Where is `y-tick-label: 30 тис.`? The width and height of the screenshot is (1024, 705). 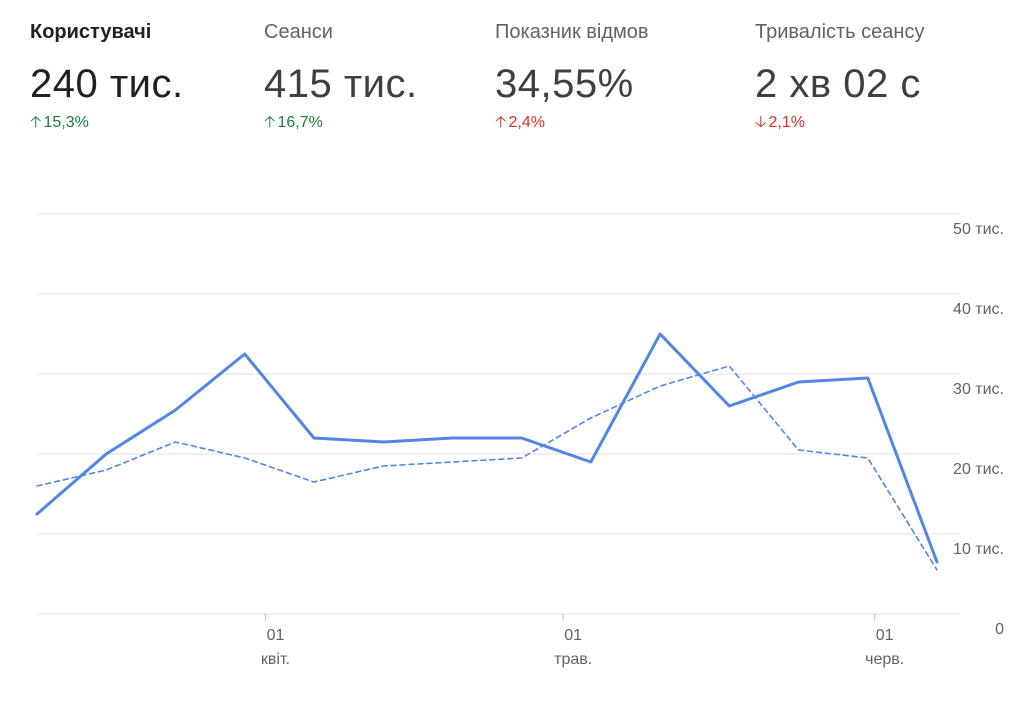
y-tick-label: 30 тис. is located at coordinates (978, 389).